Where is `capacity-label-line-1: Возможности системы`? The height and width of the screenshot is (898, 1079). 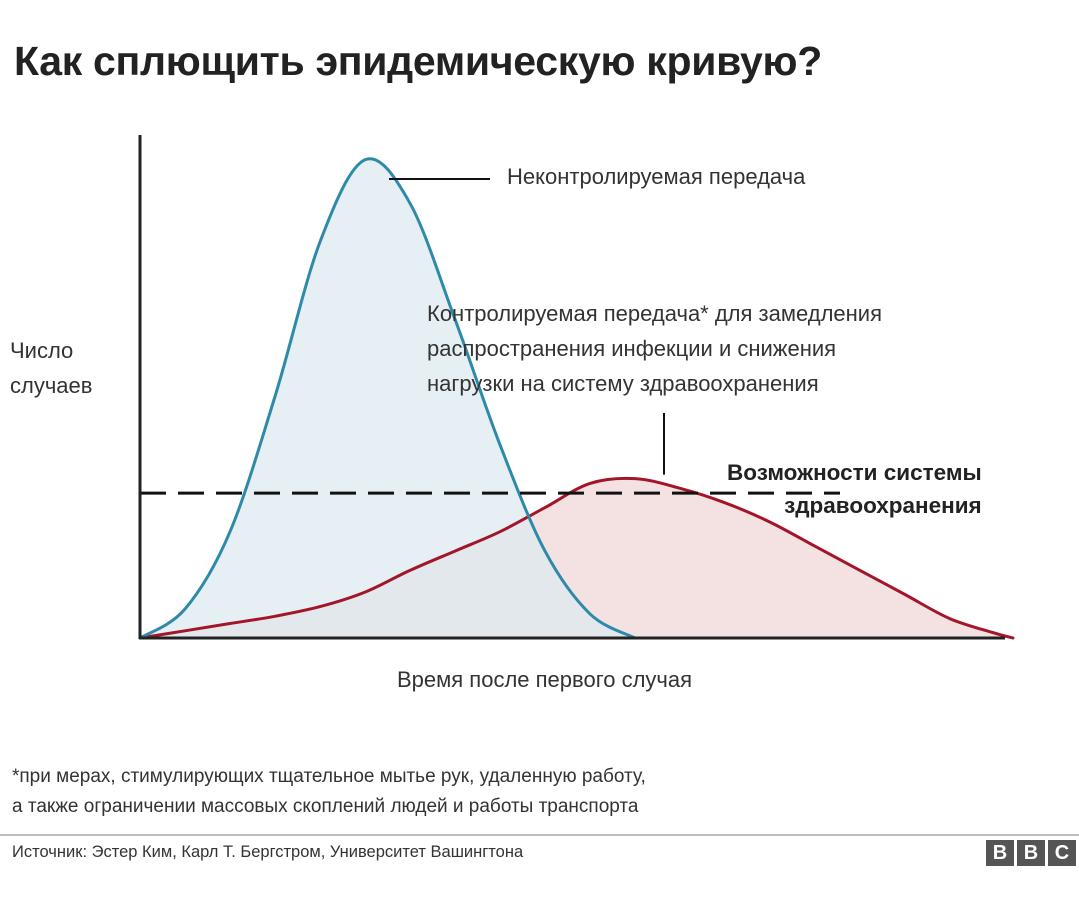 capacity-label-line-1: Возможности системы is located at coordinates (854, 472).